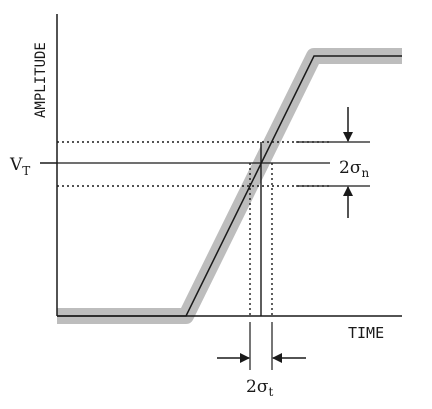  Describe the element at coordinates (259, 388) in the screenshot. I see `timing-label: 2σt` at that location.